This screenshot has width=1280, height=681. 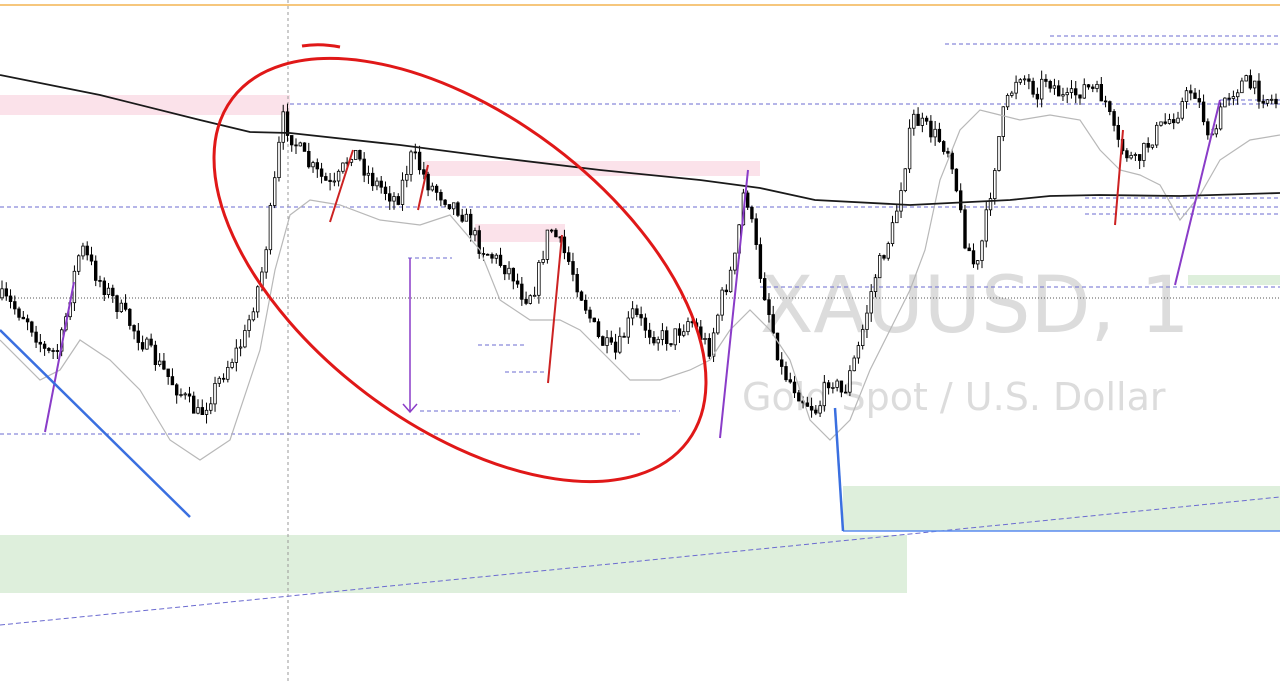 I want to click on trend-line, so click(x=95, y=423).